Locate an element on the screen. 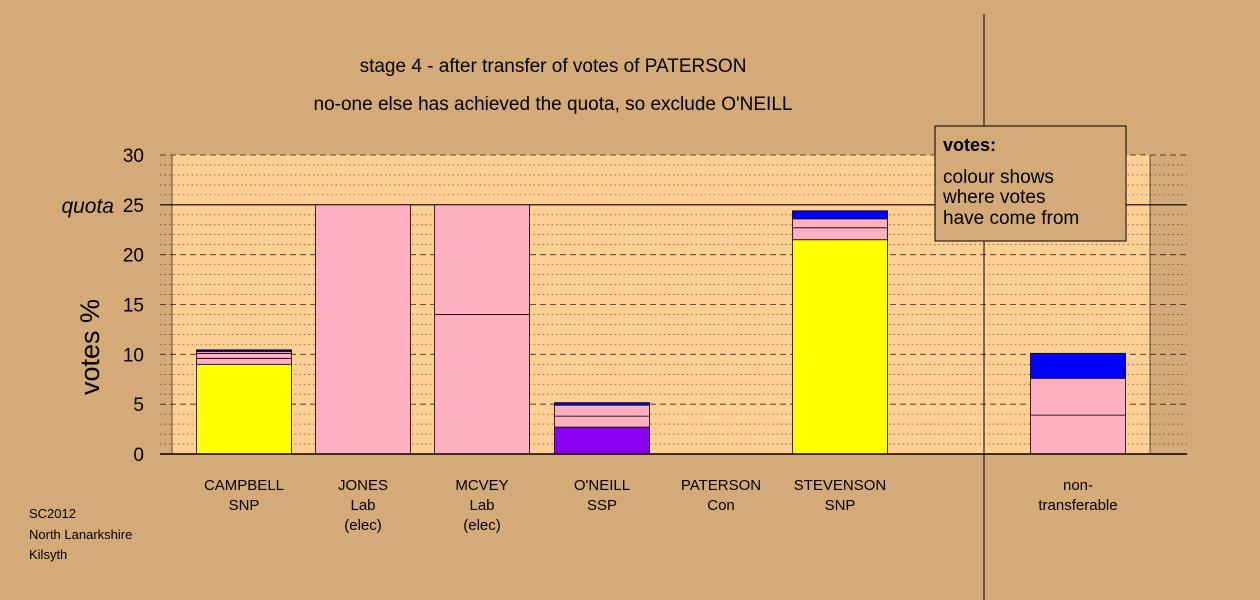  category-label: Con is located at coordinates (721, 505).